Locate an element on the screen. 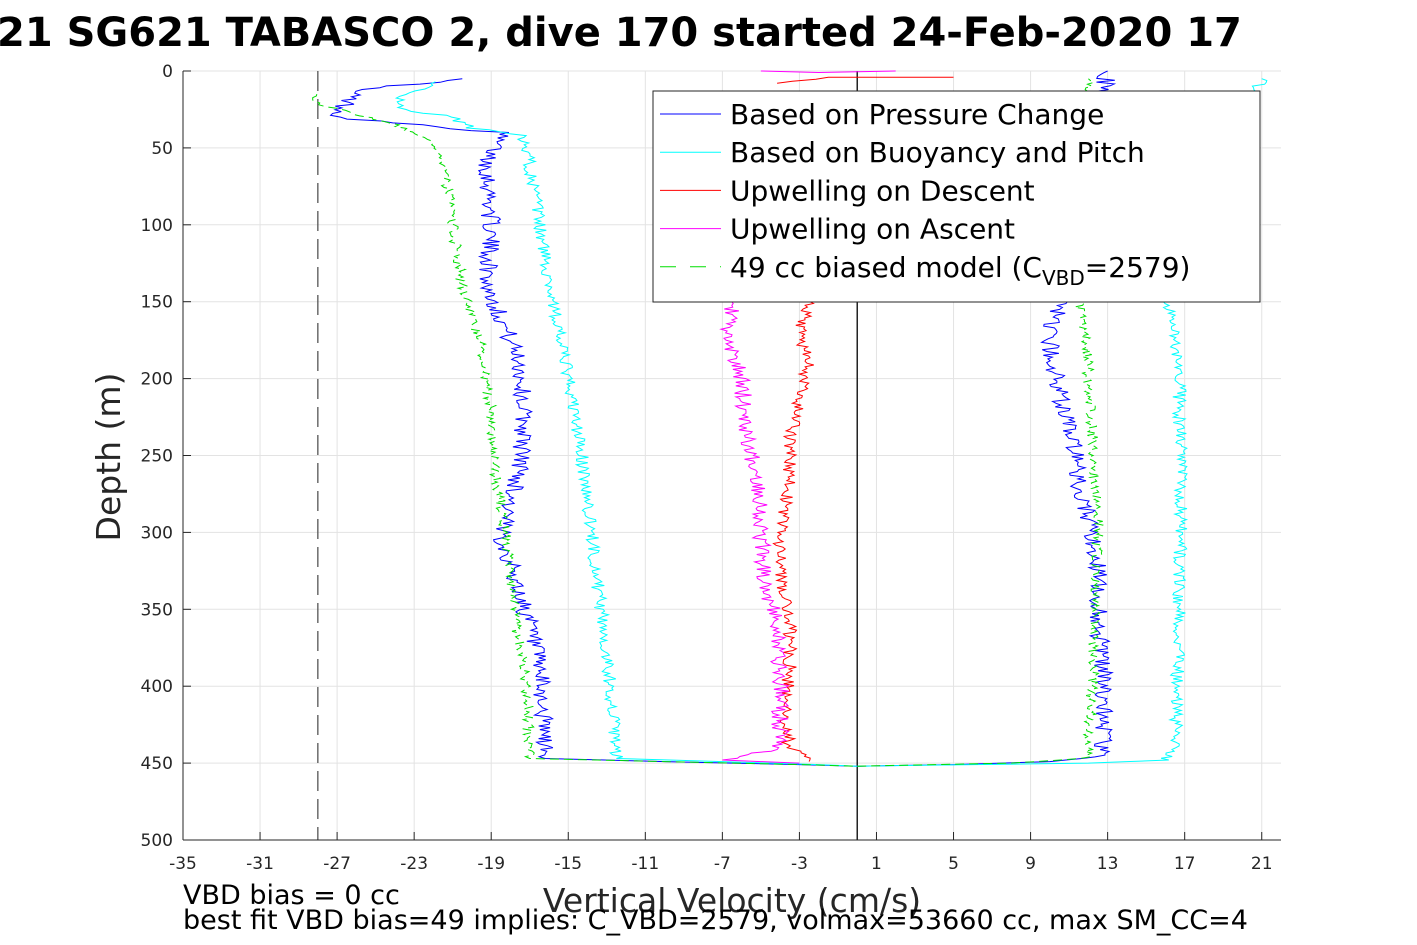  y-tick-label: 250 is located at coordinates (157, 457).